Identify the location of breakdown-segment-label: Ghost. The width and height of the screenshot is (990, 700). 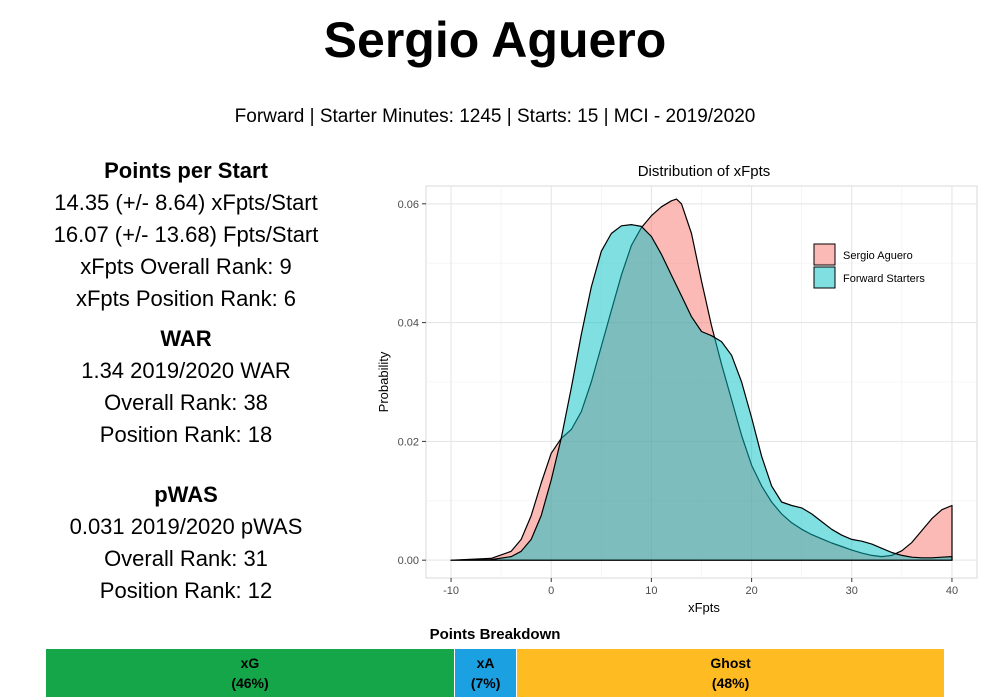
(730, 663).